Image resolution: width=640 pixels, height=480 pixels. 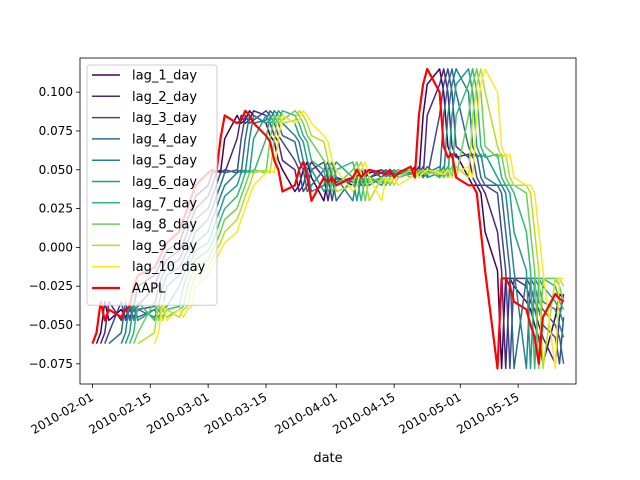 I want to click on legend-label: lag_8_day, so click(x=164, y=225).